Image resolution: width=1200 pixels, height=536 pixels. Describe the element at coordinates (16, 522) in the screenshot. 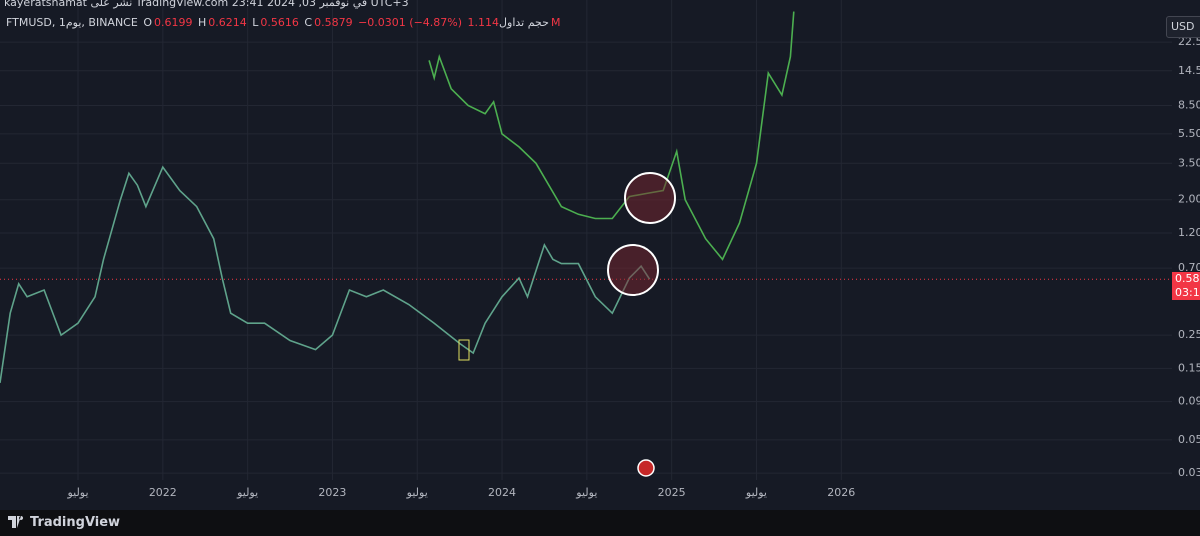

I see `logo` at that location.